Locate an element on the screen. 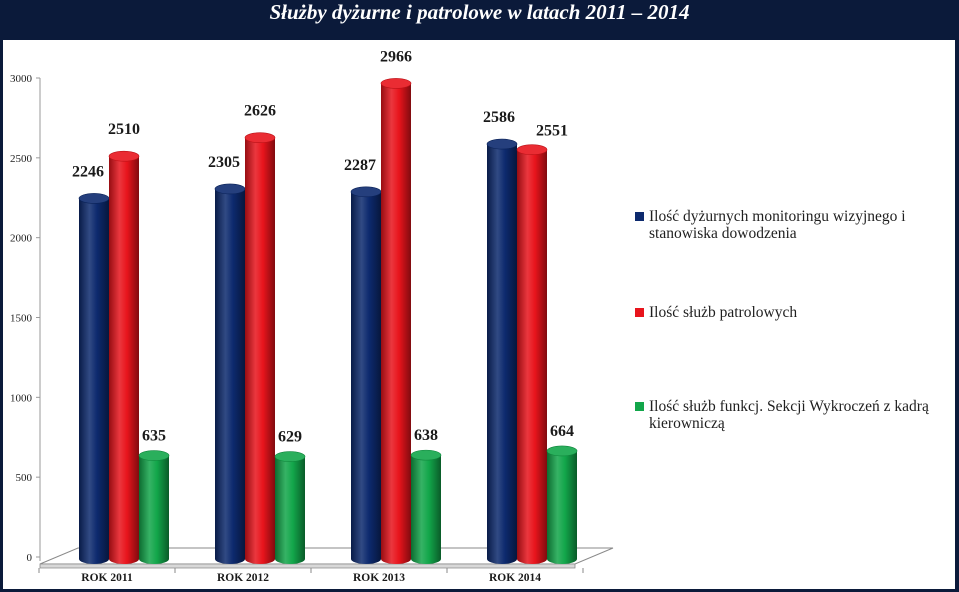  y-tick-label: 1000 is located at coordinates (21, 398).